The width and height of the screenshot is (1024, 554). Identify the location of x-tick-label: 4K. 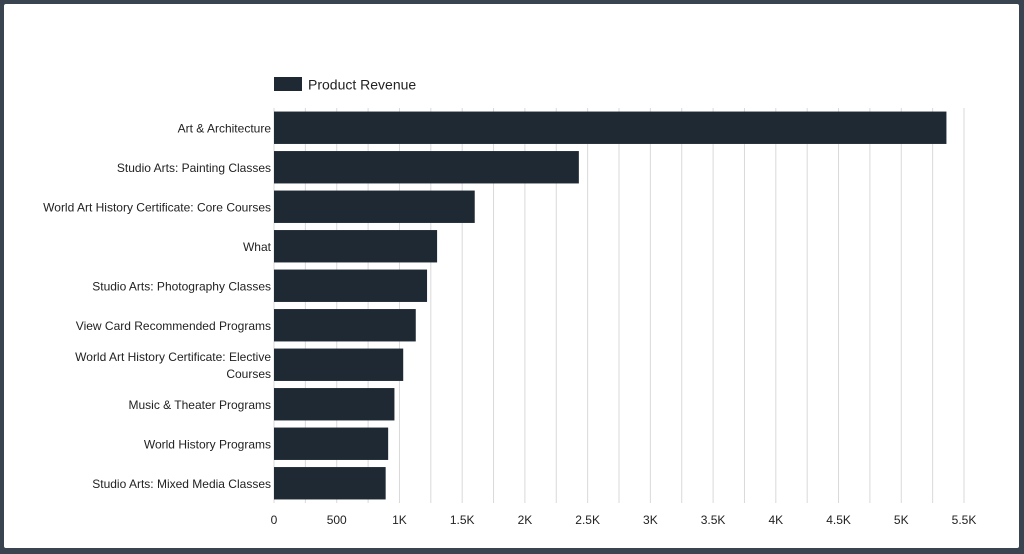
(775, 520).